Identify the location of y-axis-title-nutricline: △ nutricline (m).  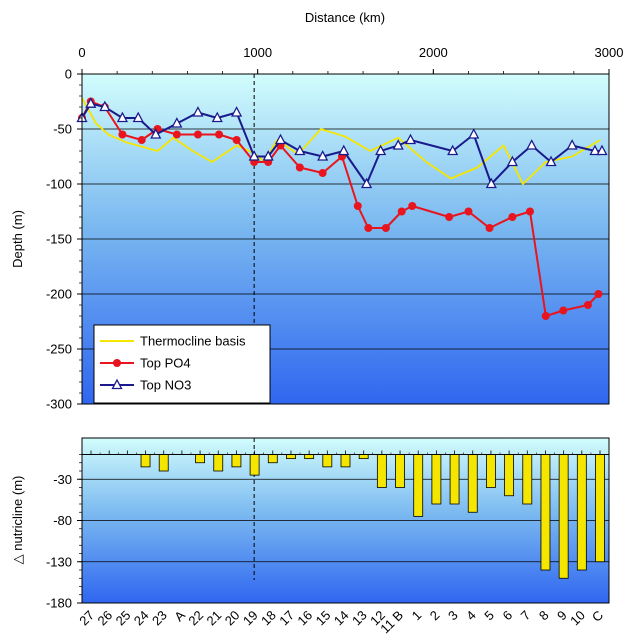
(17, 520).